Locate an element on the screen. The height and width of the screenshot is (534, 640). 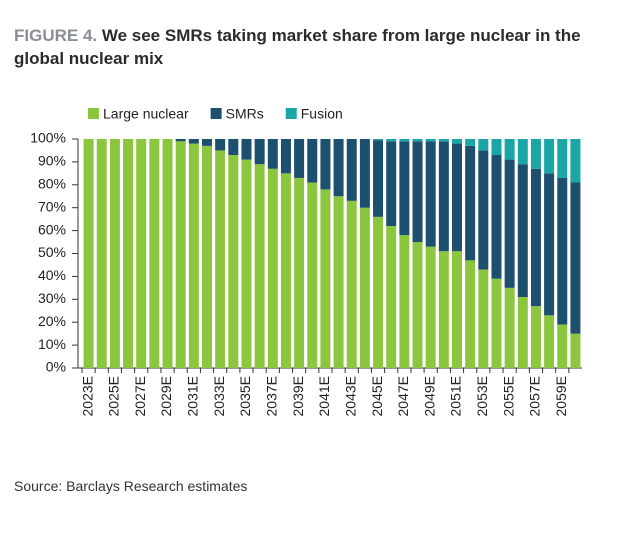
y-tick-label: 20% is located at coordinates (52, 321).